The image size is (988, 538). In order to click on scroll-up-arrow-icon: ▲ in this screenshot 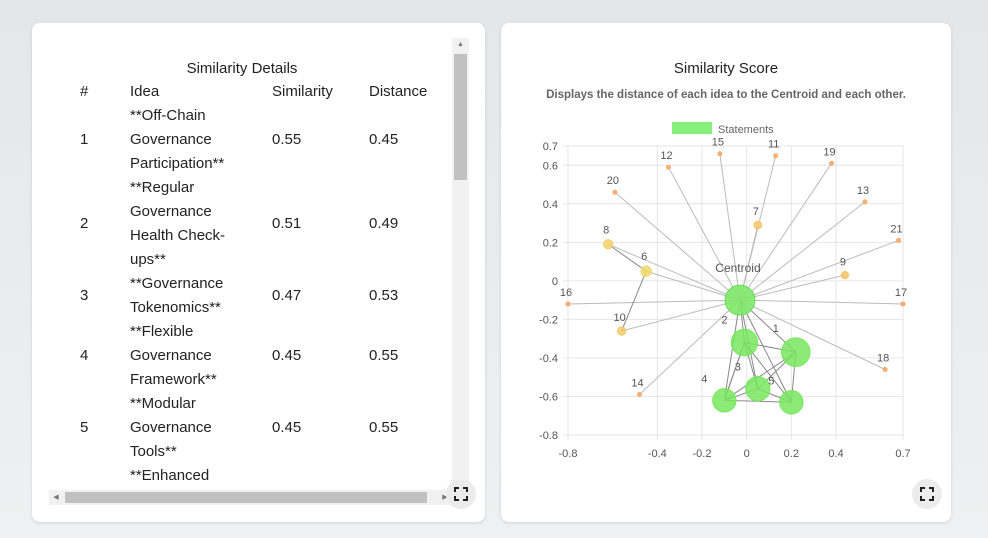, I will do `click(460, 44)`.